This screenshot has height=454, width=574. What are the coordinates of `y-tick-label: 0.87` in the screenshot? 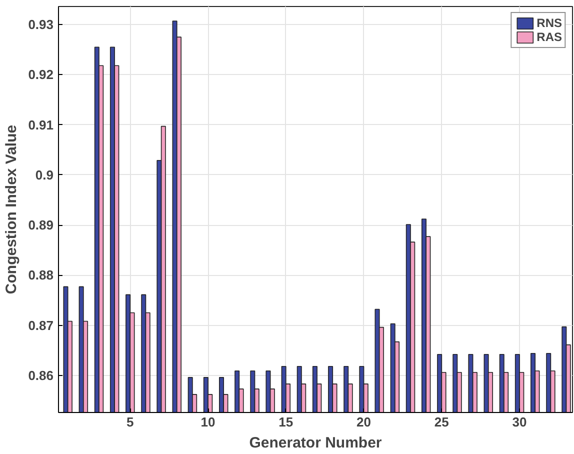 It's located at (41, 325).